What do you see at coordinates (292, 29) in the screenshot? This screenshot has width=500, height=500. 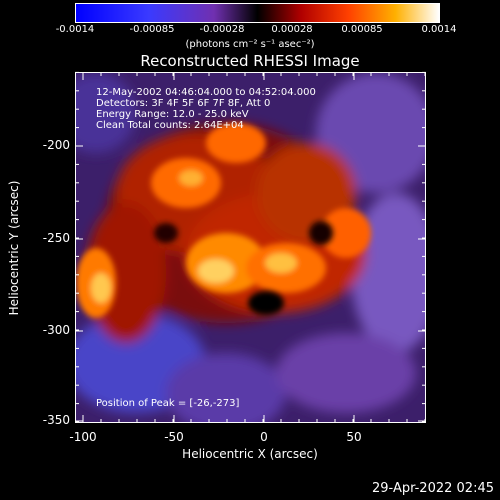 I see `colorbar-tick-label: 0.00028` at bounding box center [292, 29].